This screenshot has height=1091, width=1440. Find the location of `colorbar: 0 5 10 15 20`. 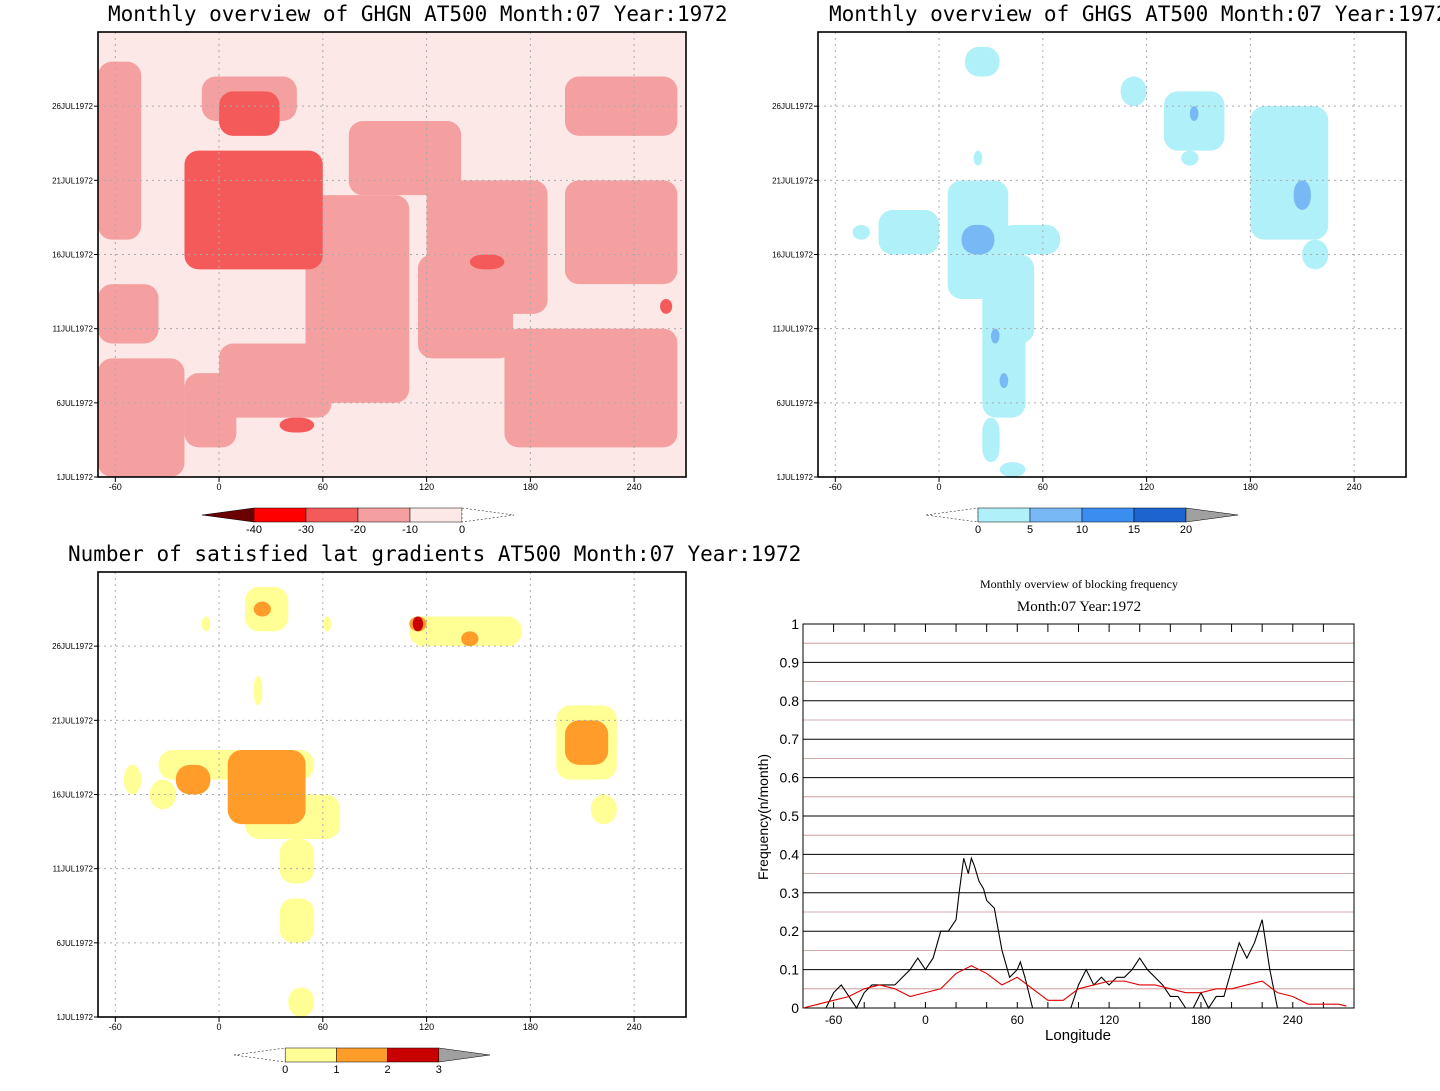

colorbar: 0 5 10 15 20 is located at coordinates (1082, 521).